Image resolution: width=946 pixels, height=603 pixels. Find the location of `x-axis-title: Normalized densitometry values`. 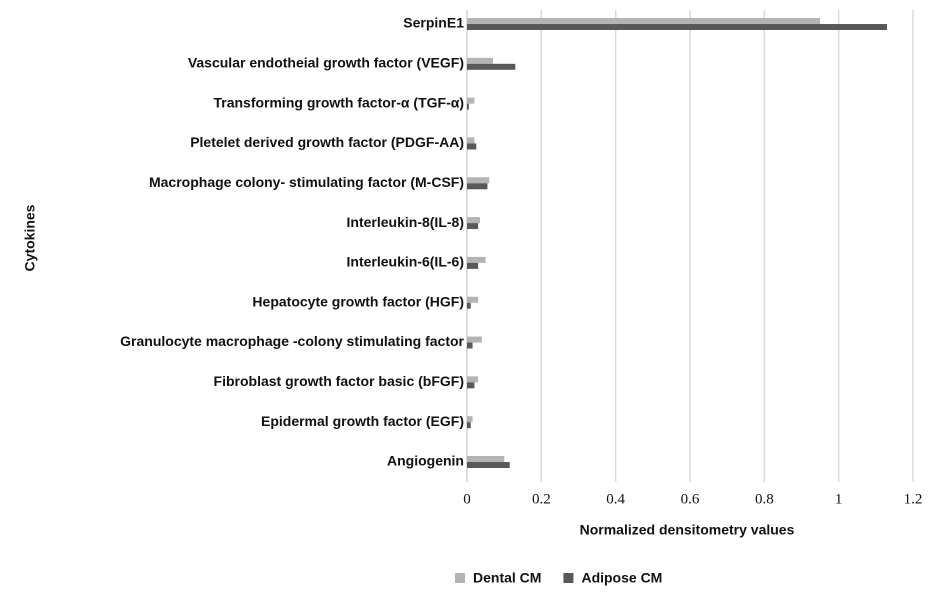

x-axis-title: Normalized densitometry values is located at coordinates (687, 530).